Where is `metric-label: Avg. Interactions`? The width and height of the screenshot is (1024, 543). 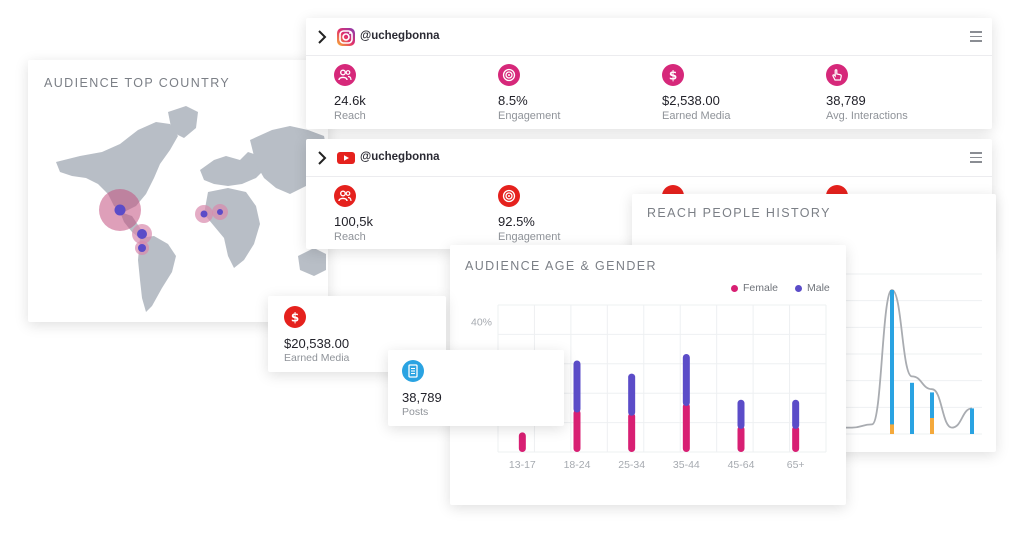
metric-label: Avg. Interactions is located at coordinates (867, 116).